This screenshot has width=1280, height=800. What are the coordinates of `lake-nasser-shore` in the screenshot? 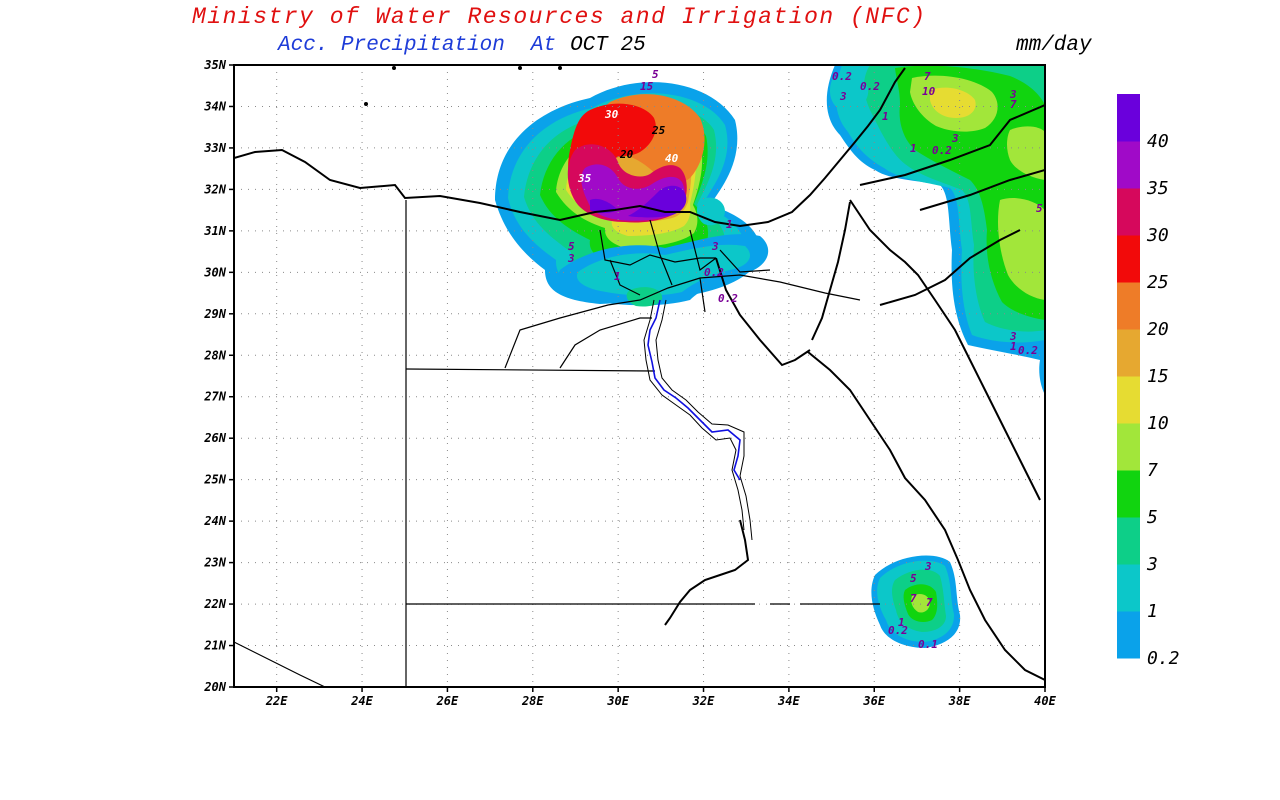 It's located at (707, 572).